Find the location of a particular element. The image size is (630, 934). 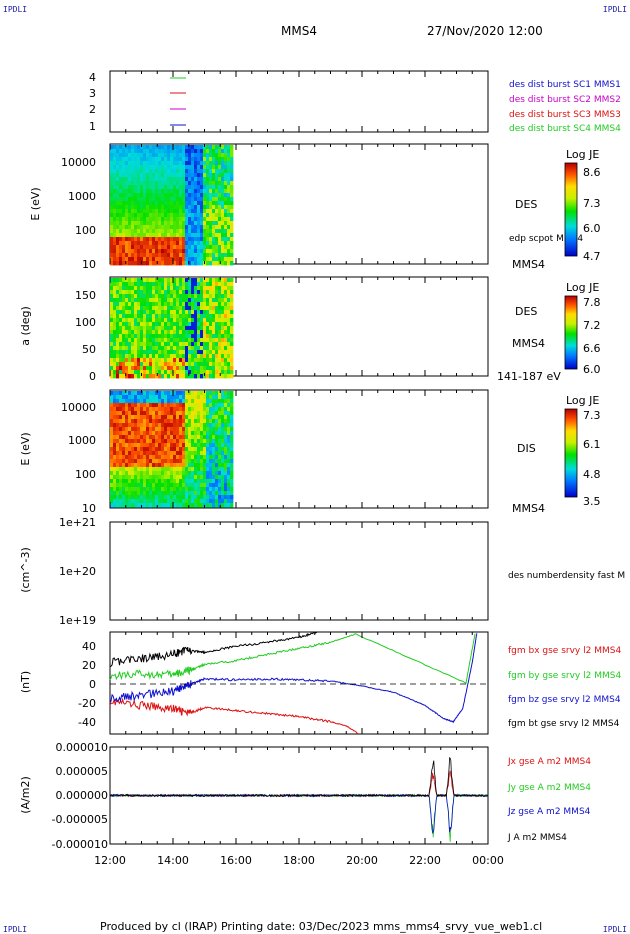

dis-energy-colorbar: Log JE 7.3 6.1 4.8 3.5 is located at coordinates (582, 451).